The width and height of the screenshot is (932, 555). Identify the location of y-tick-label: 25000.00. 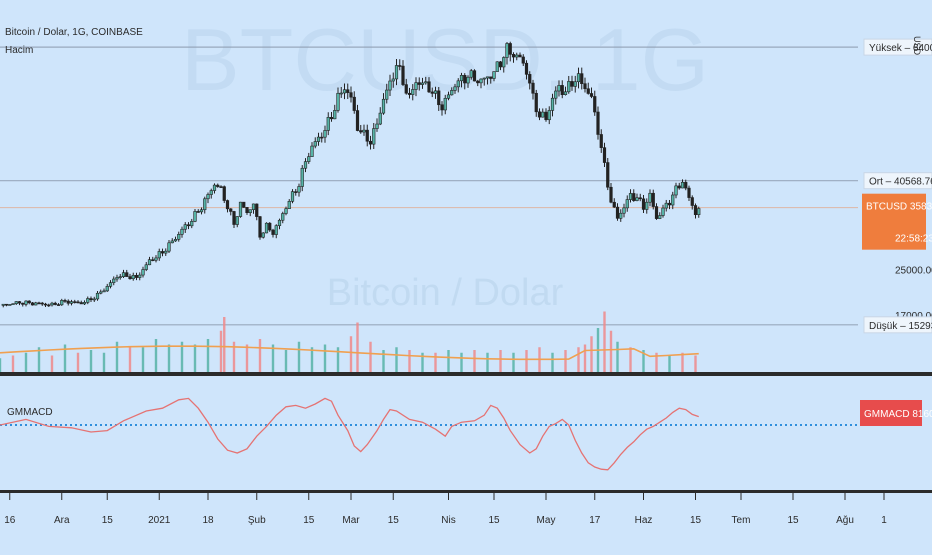
(913, 270).